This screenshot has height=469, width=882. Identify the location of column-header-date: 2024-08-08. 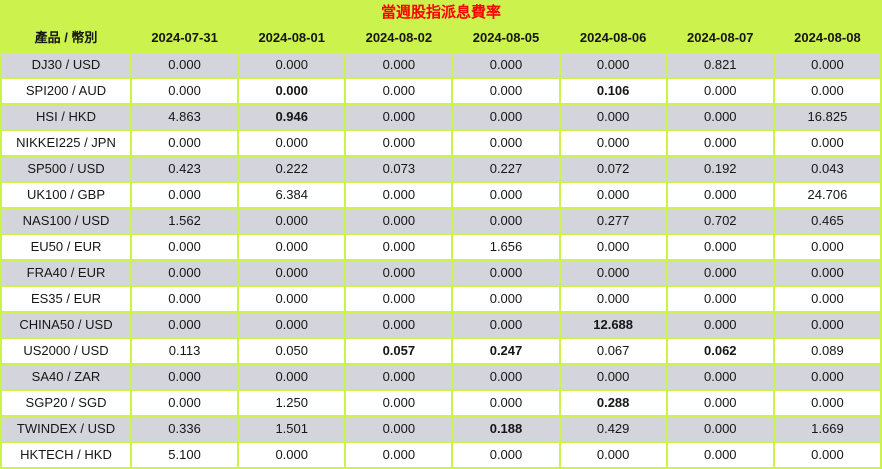
(827, 38).